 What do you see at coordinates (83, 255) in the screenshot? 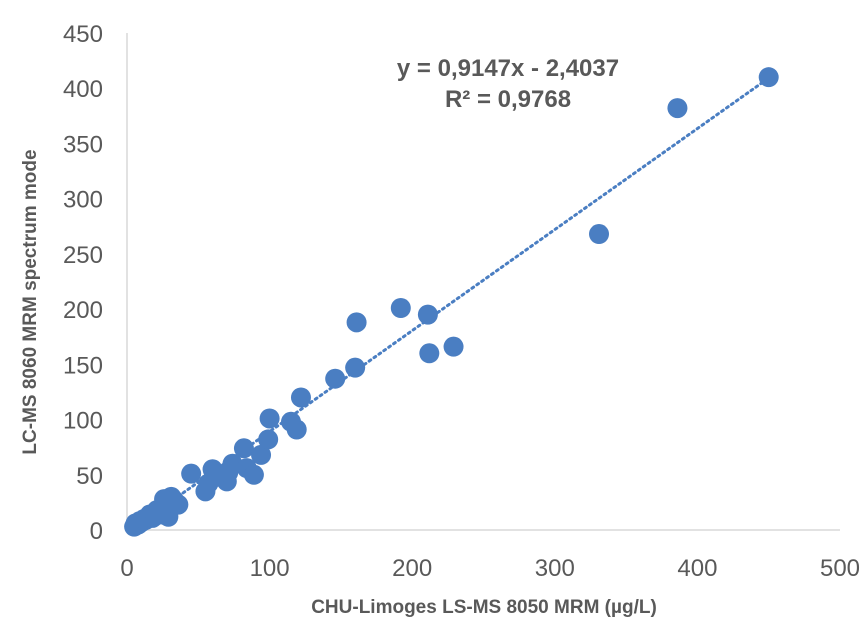
I see `y-tick-label: 250` at bounding box center [83, 255].